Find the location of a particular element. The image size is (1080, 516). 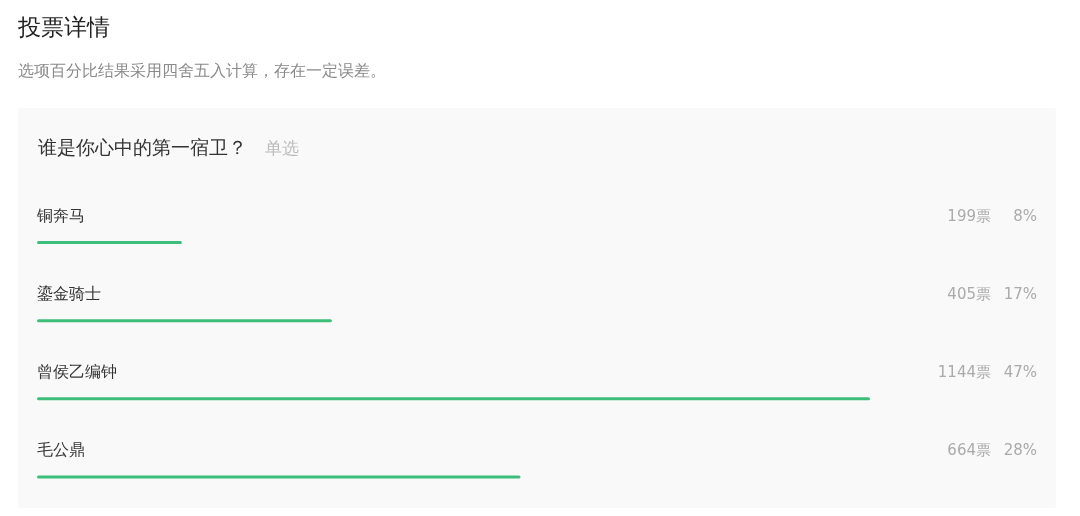

data-label: 1144票 is located at coordinates (964, 371).